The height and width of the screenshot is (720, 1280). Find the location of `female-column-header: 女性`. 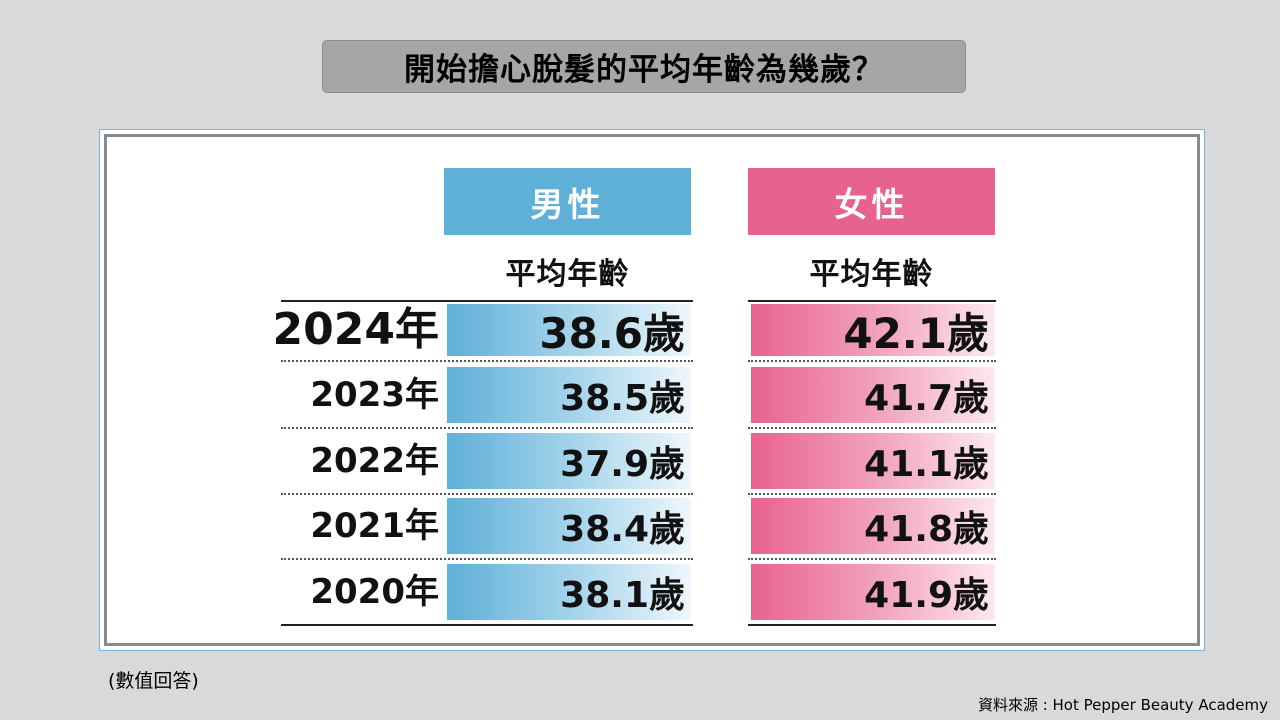

female-column-header: 女性 is located at coordinates (871, 201).